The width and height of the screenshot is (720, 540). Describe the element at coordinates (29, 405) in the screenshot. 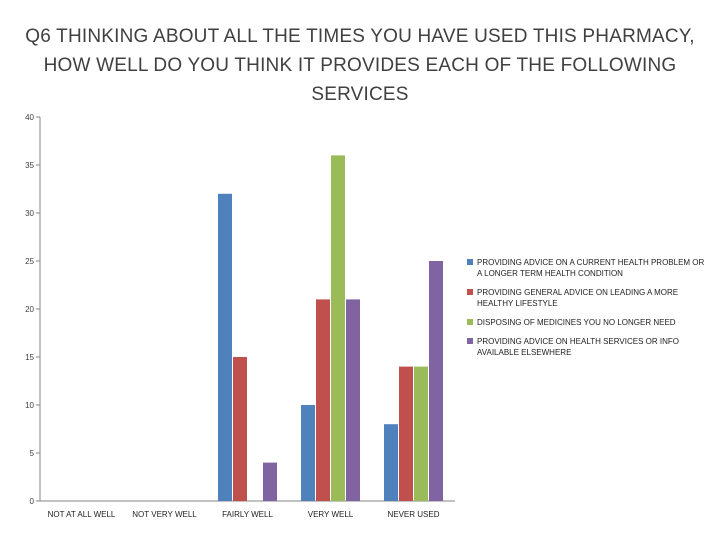

I see `y-tick-label: 10` at that location.